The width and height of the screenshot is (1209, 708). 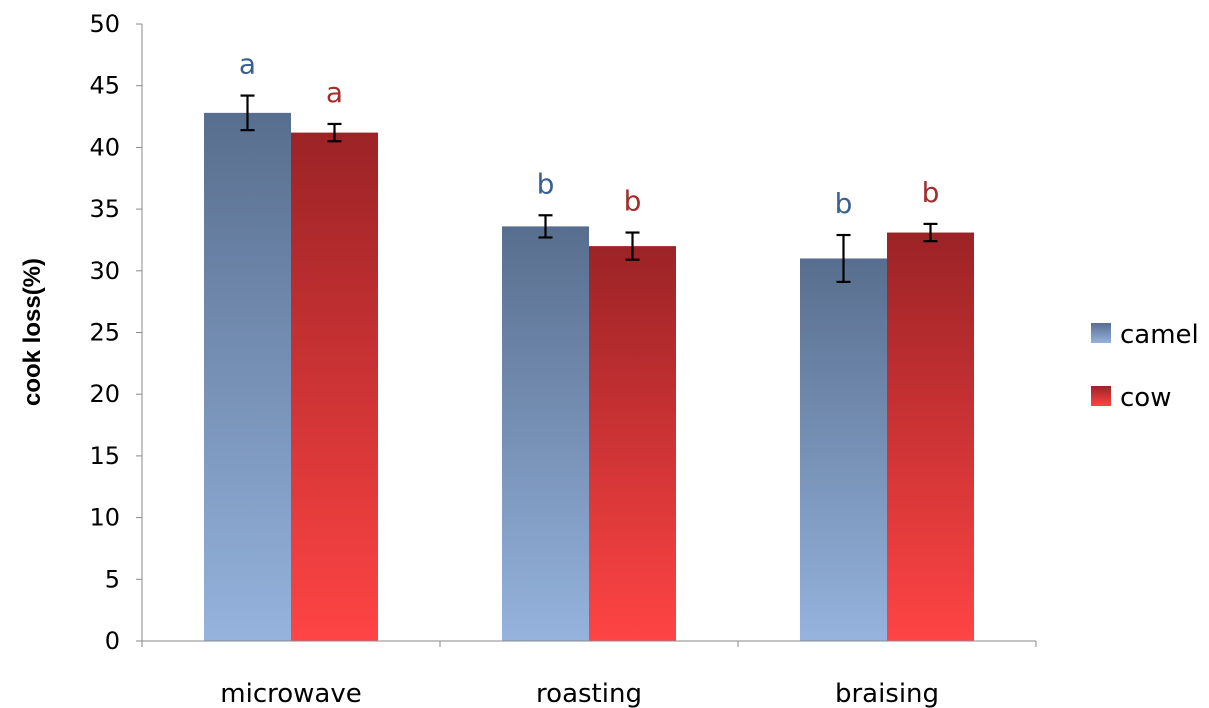 What do you see at coordinates (104, 333) in the screenshot?
I see `y-tick-label: 25` at bounding box center [104, 333].